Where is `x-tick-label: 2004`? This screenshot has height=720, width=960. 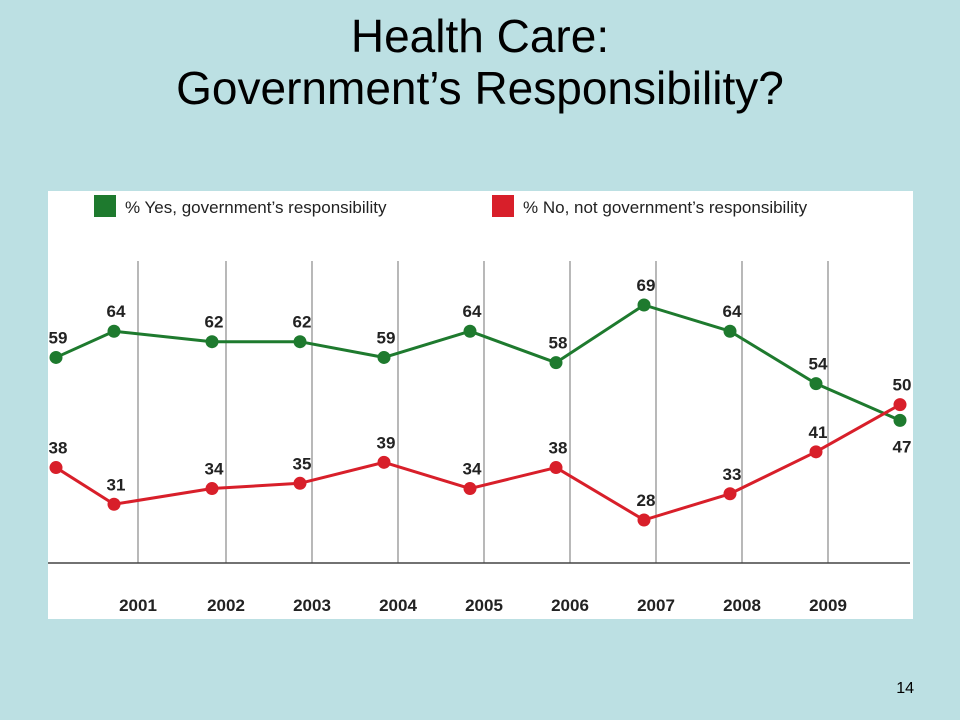 x-tick-label: 2004 is located at coordinates (398, 605).